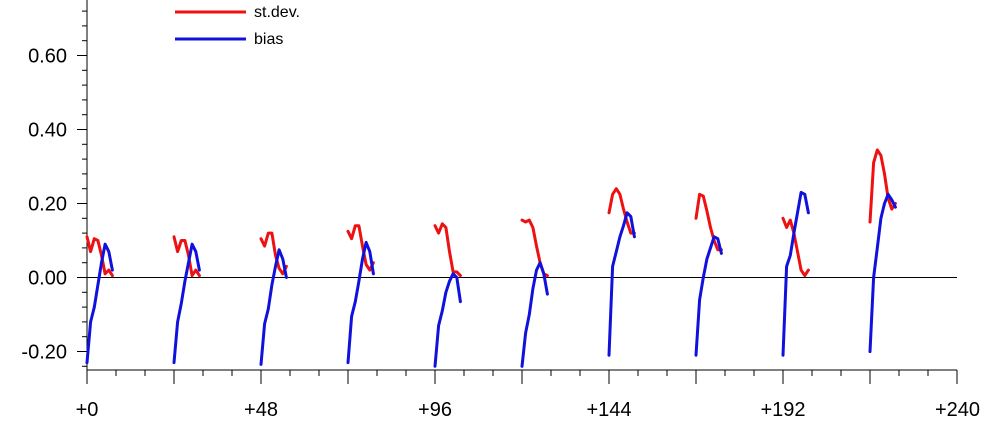 This screenshot has width=982, height=423. I want to click on legend-label-bias: bias, so click(268, 39).